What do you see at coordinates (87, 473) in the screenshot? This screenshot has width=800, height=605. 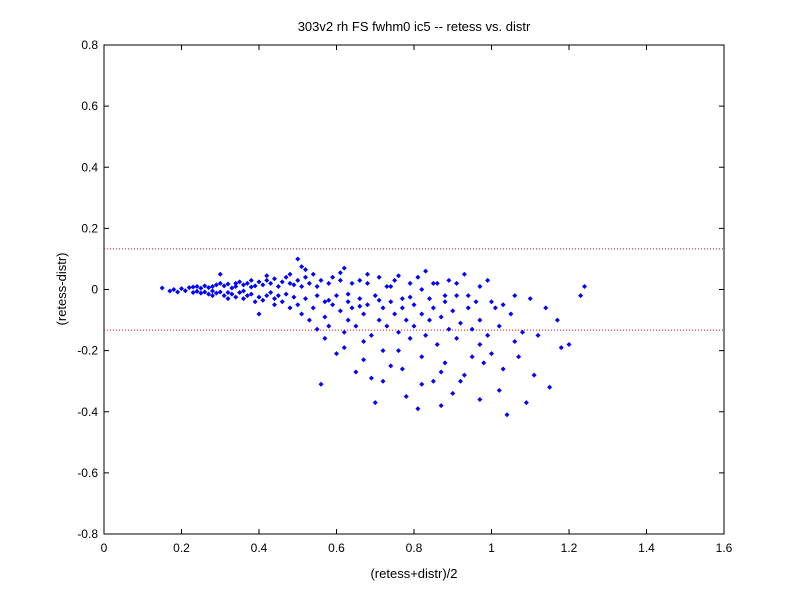 I see `y-tick-label: -0.6` at bounding box center [87, 473].